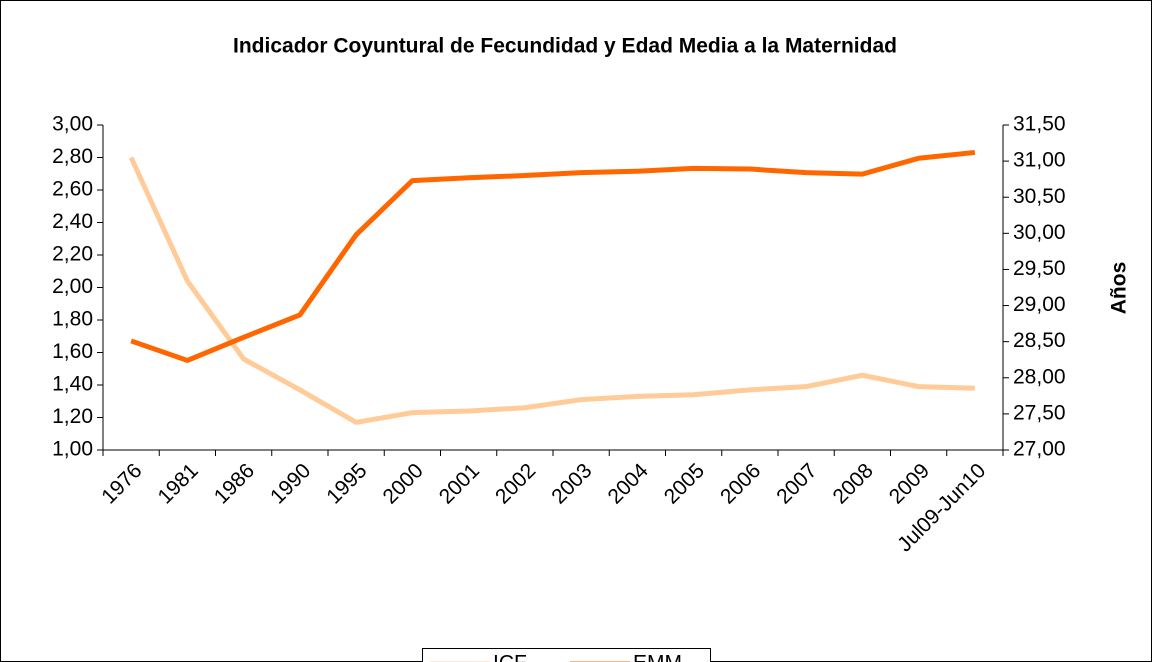  I want to click on legend-label: EMM, so click(657, 657).